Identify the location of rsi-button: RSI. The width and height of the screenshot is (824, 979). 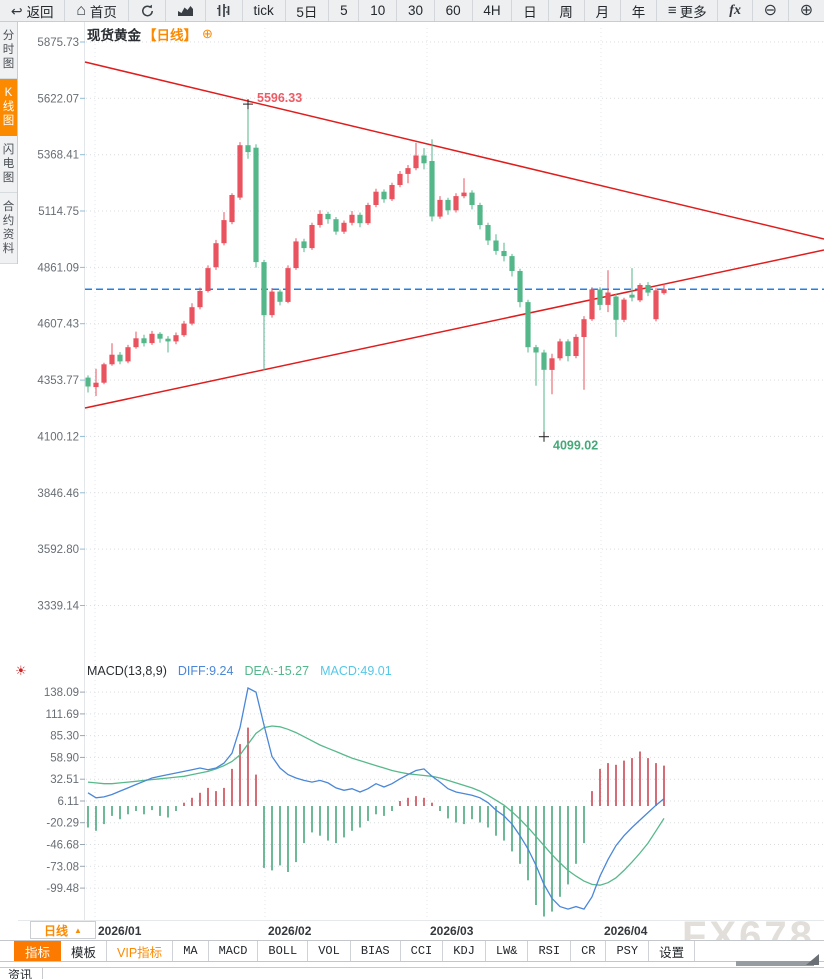
(550, 951).